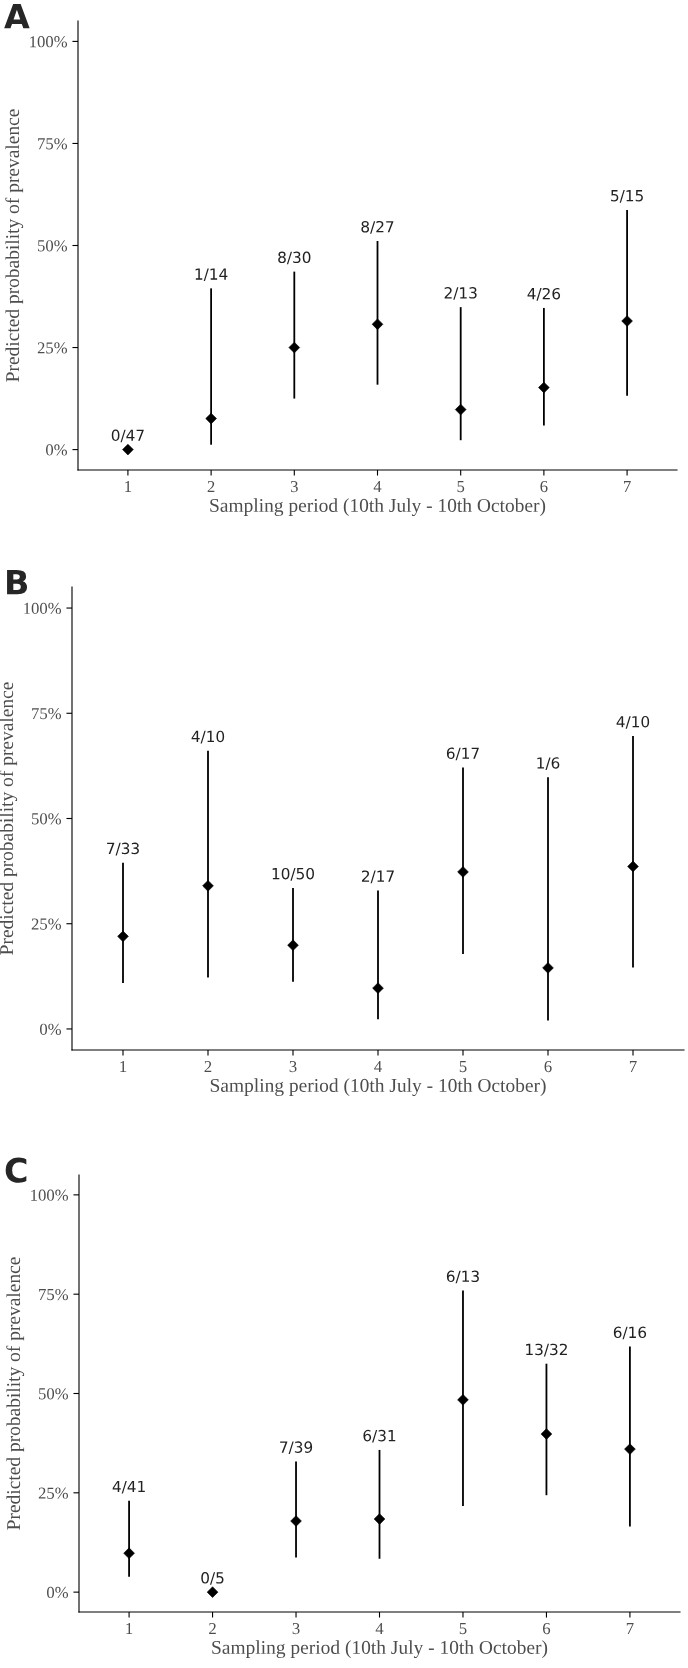 The width and height of the screenshot is (688, 1668). What do you see at coordinates (546, 1350) in the screenshot?
I see `annotation: 13/32` at bounding box center [546, 1350].